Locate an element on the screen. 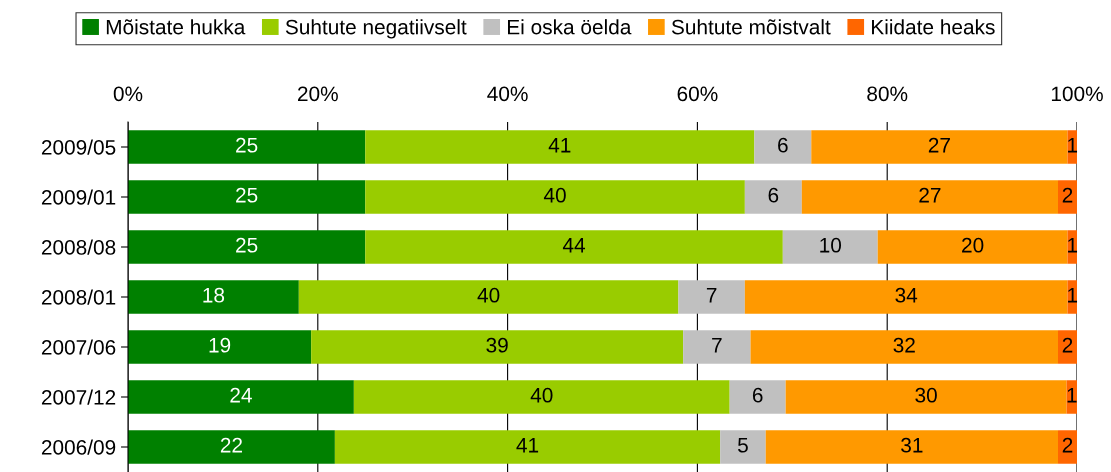  data-label: 10 is located at coordinates (831, 245).